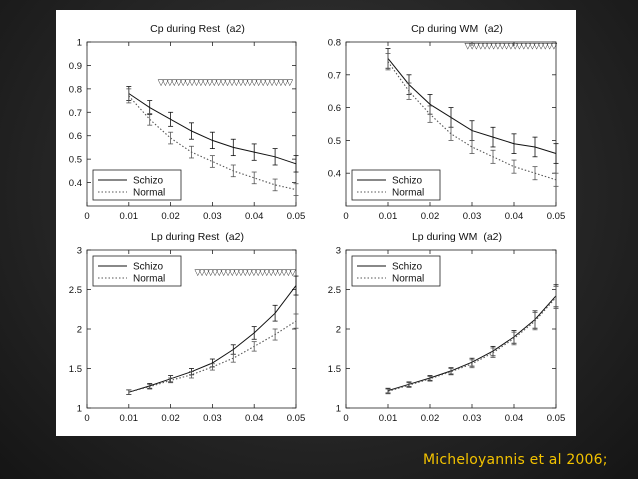  I want to click on x-tick-label: 0.05, so click(556, 418).